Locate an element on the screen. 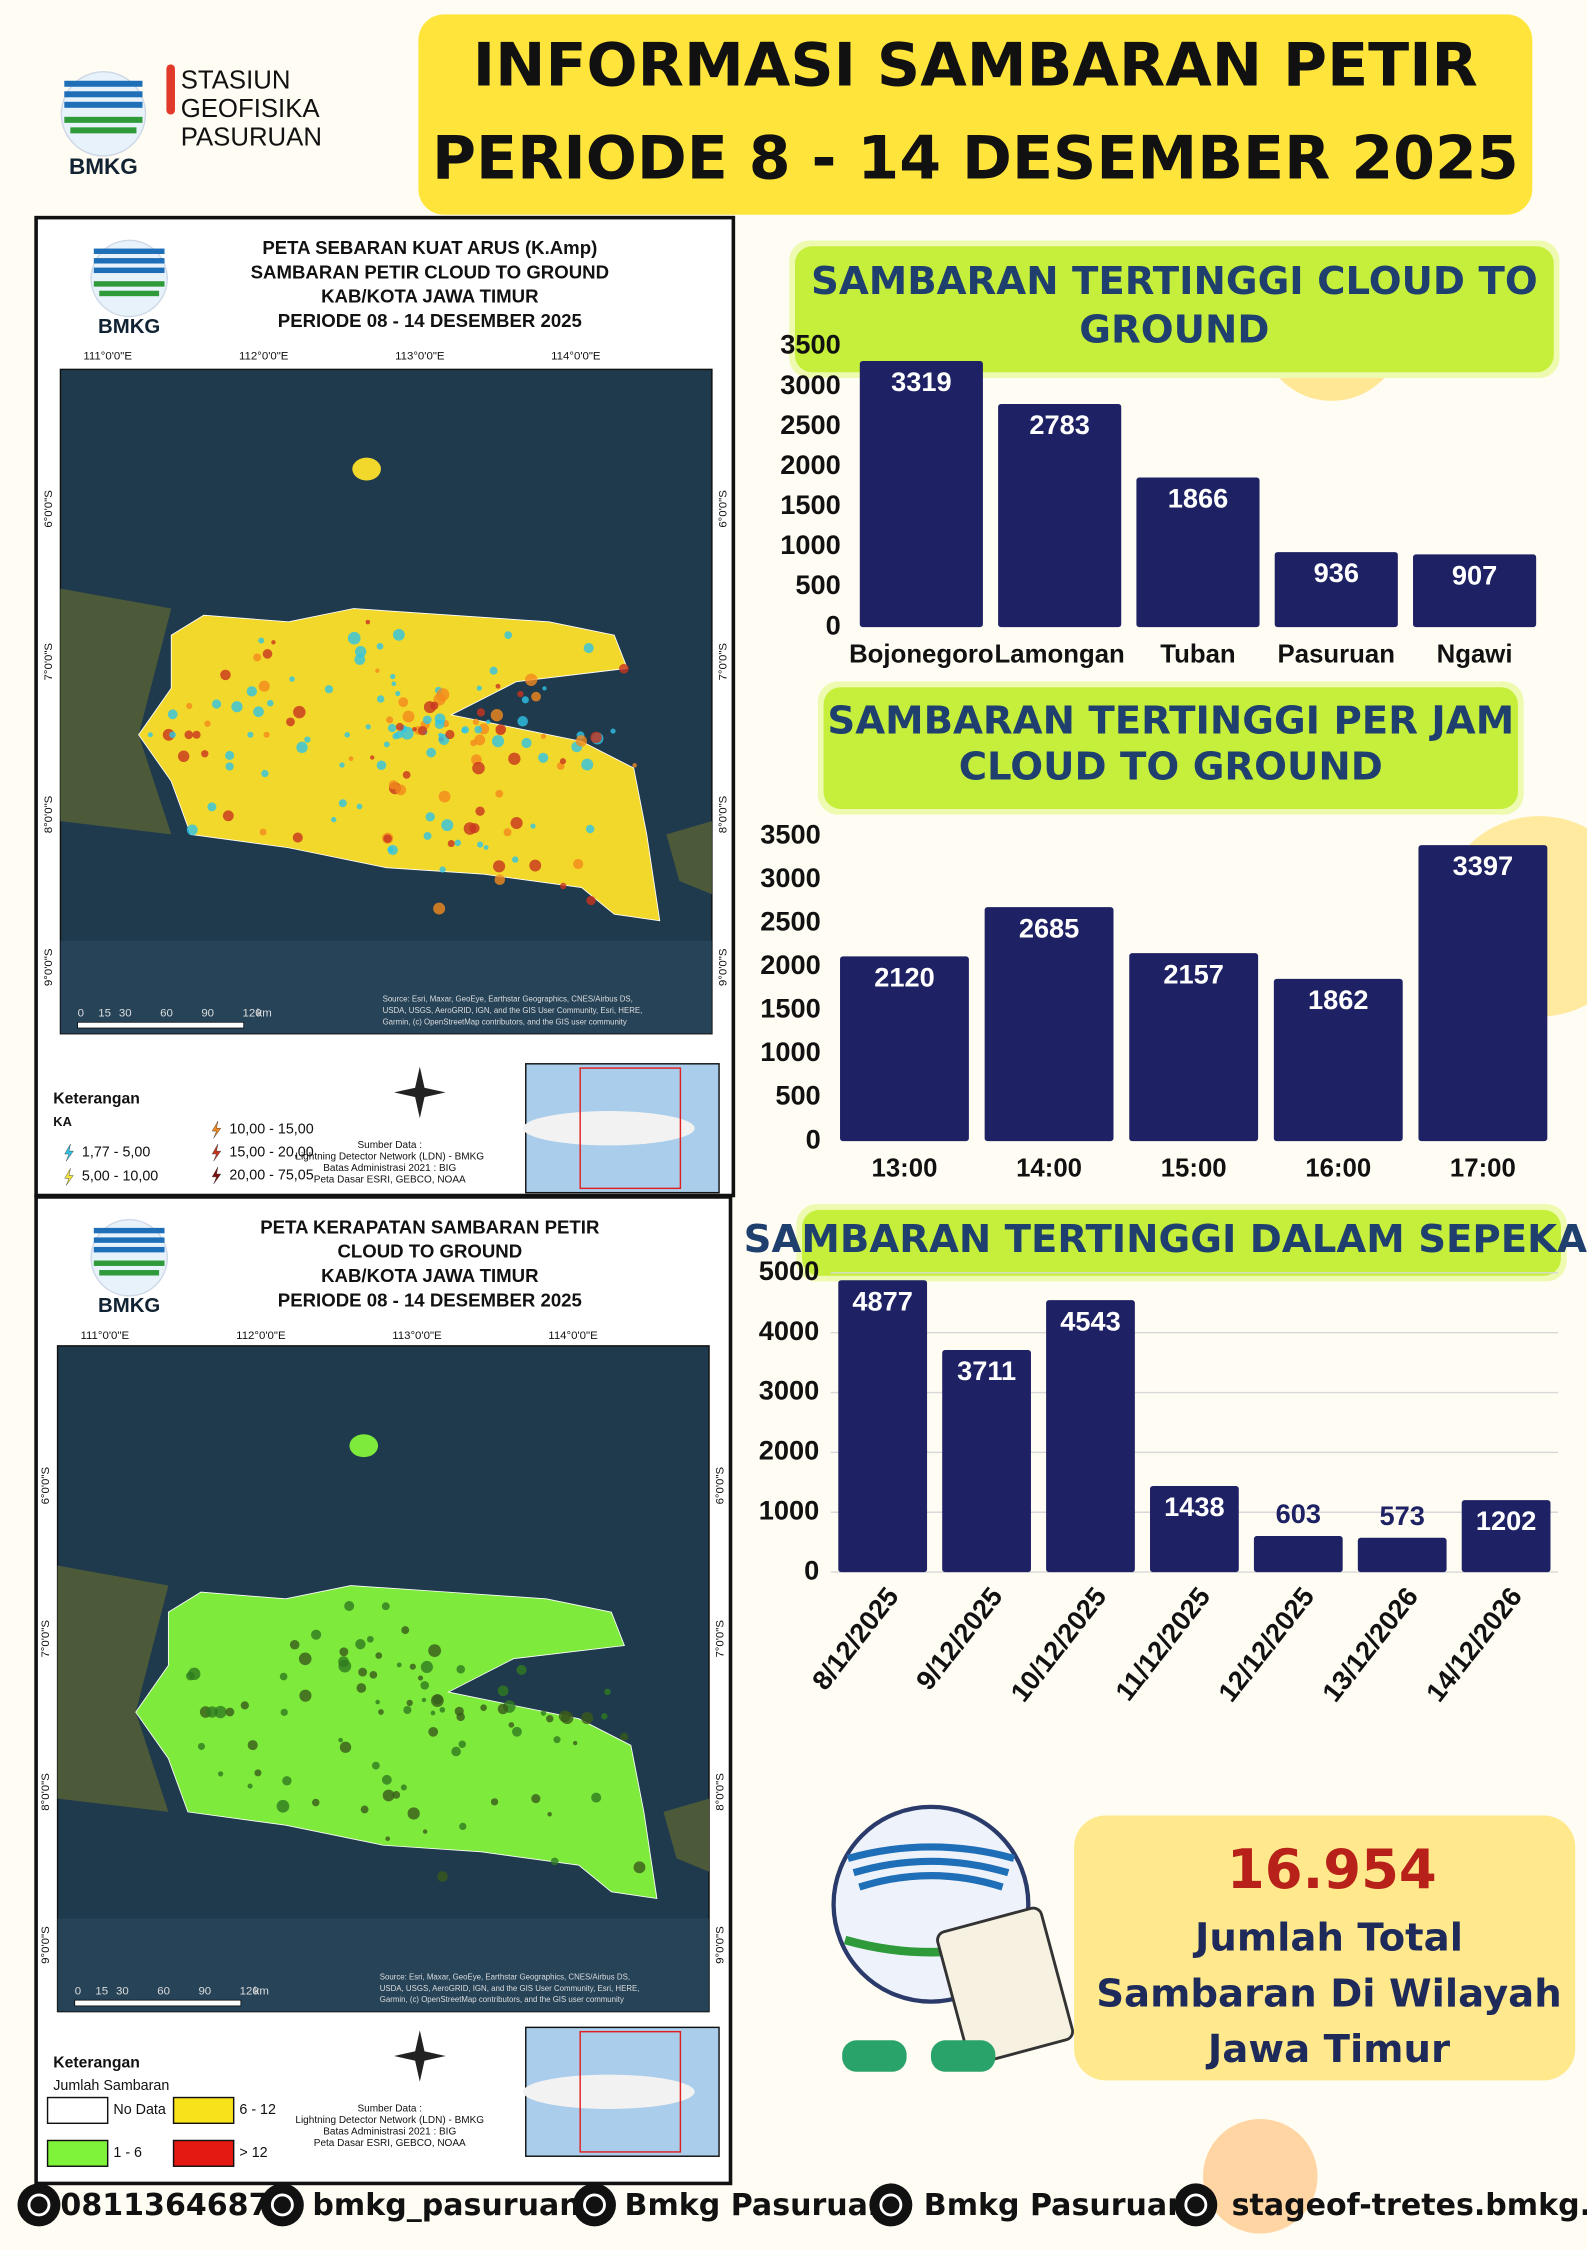  source-text: Sumber Data : is located at coordinates (389, 2109).